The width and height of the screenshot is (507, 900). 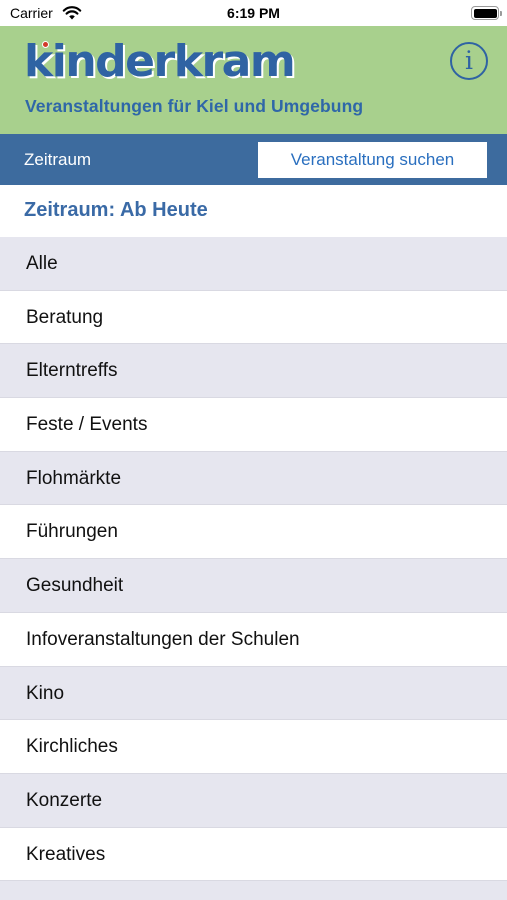 I want to click on info-button: i, so click(x=469, y=61).